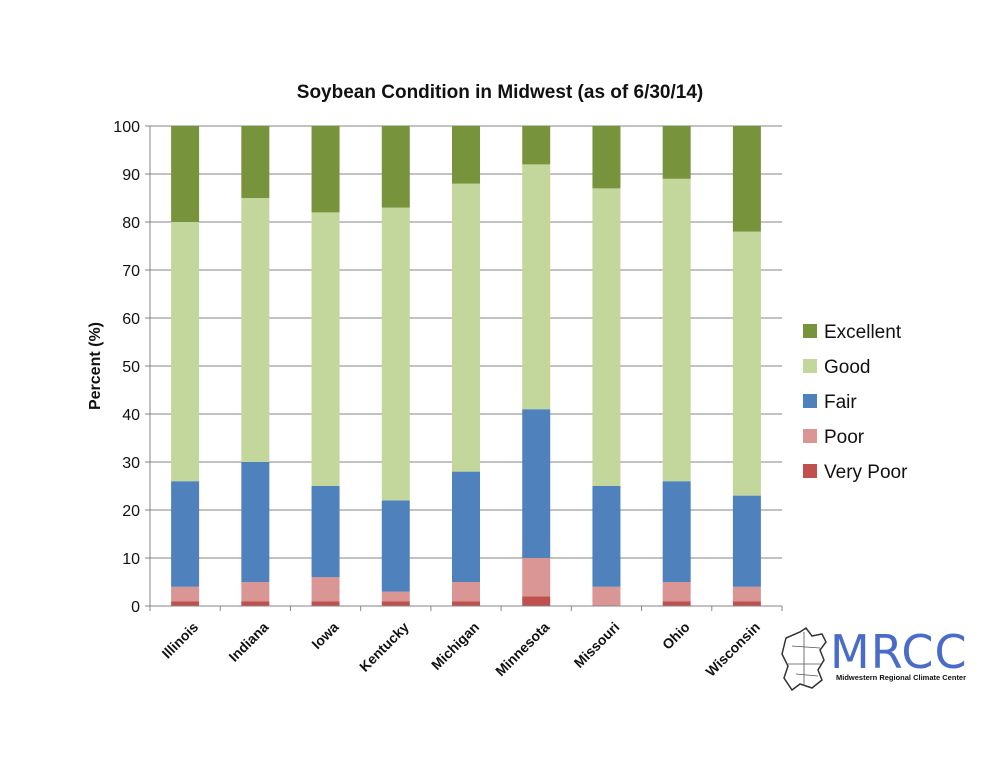 The height and width of the screenshot is (773, 1000). I want to click on bar-poor-indiana, so click(255, 592).